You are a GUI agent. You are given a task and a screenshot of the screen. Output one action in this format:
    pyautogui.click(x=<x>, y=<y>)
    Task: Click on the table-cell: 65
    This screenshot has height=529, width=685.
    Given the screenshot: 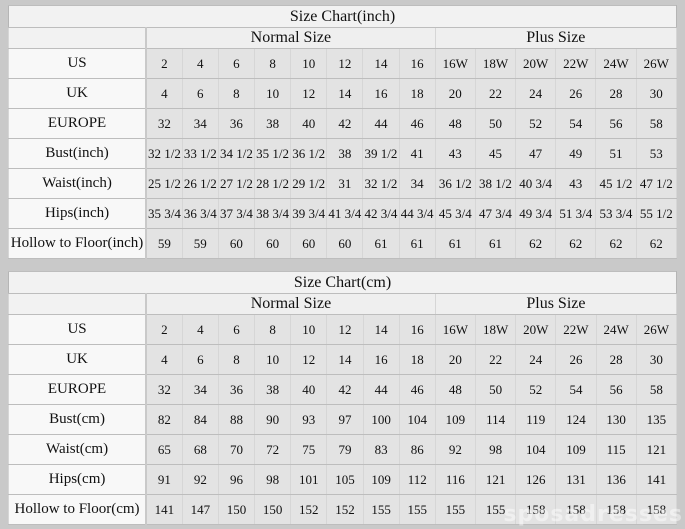 What is the action you would take?
    pyautogui.click(x=164, y=449)
    